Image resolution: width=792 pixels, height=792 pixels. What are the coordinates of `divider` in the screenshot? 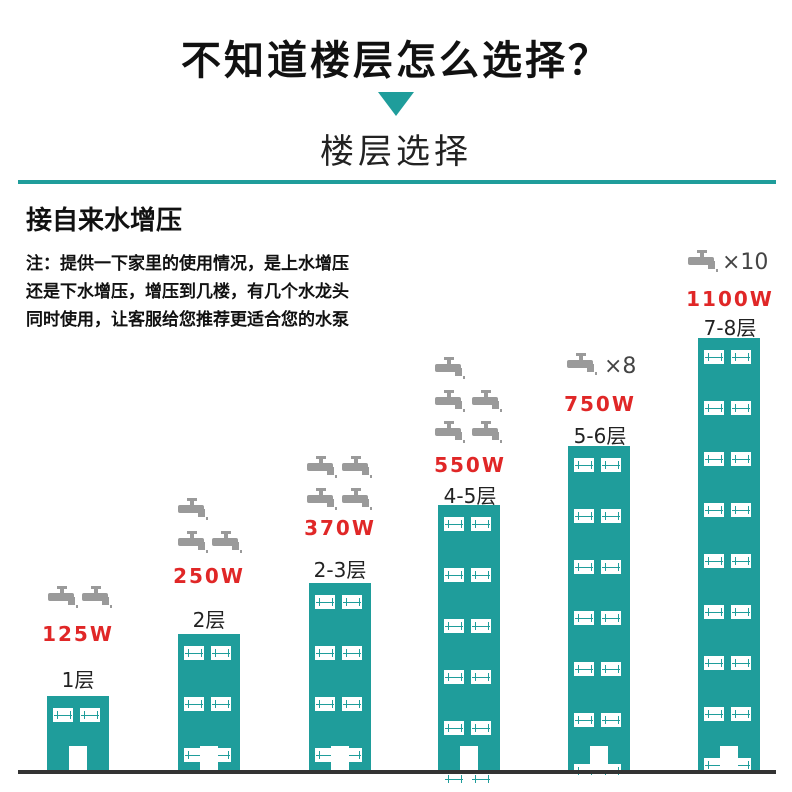 It's located at (397, 182).